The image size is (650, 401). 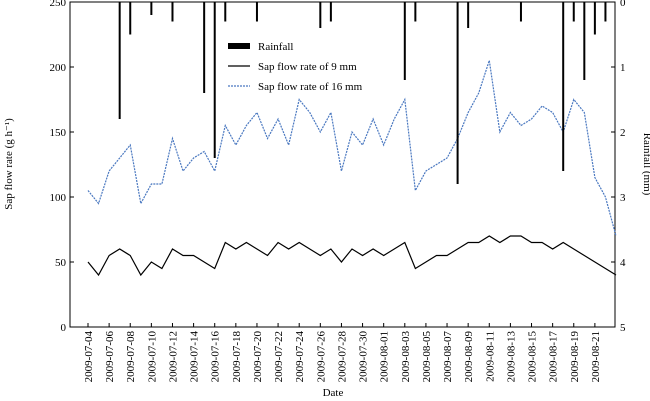 I want to click on x-tick-label: 2009-08-15, so click(x=533, y=357).